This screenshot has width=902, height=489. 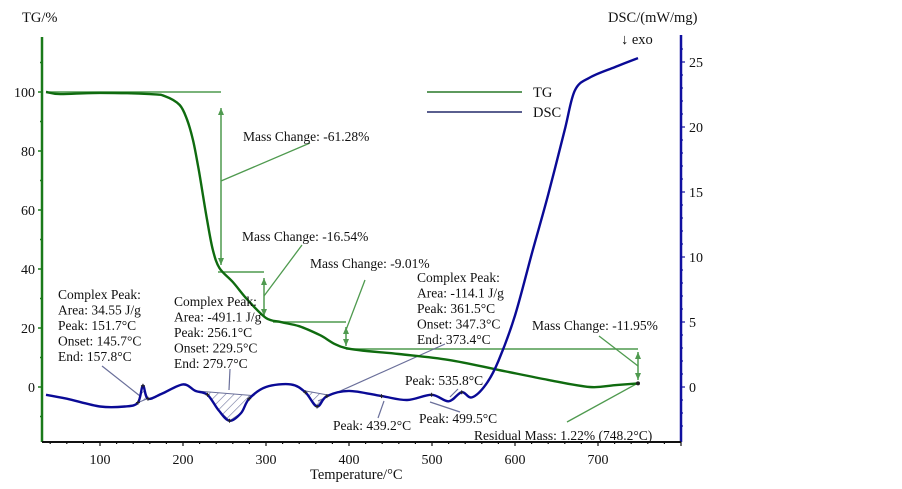 I want to click on peak-annotation-361: End: 373.4°C, so click(x=454, y=339).